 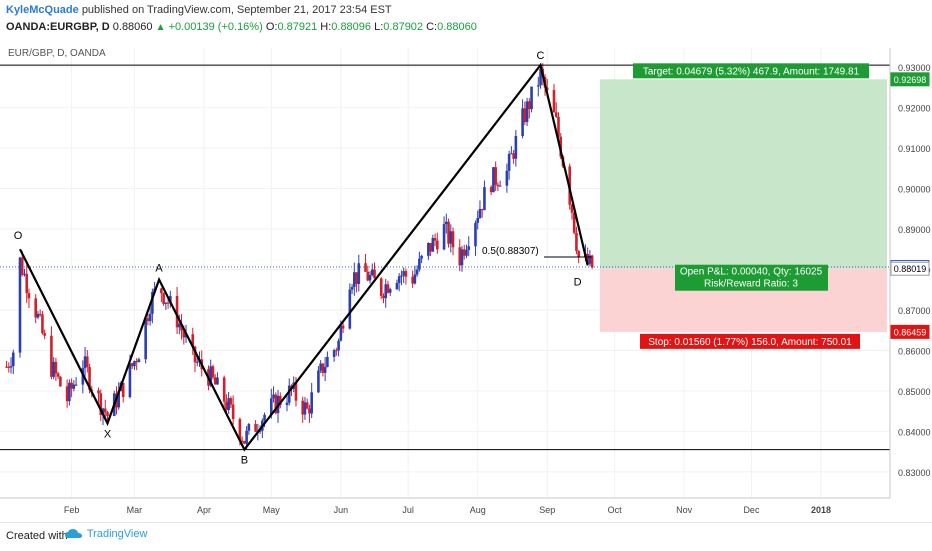 What do you see at coordinates (914, 190) in the screenshot?
I see `y-tick-label: 0.90000` at bounding box center [914, 190].